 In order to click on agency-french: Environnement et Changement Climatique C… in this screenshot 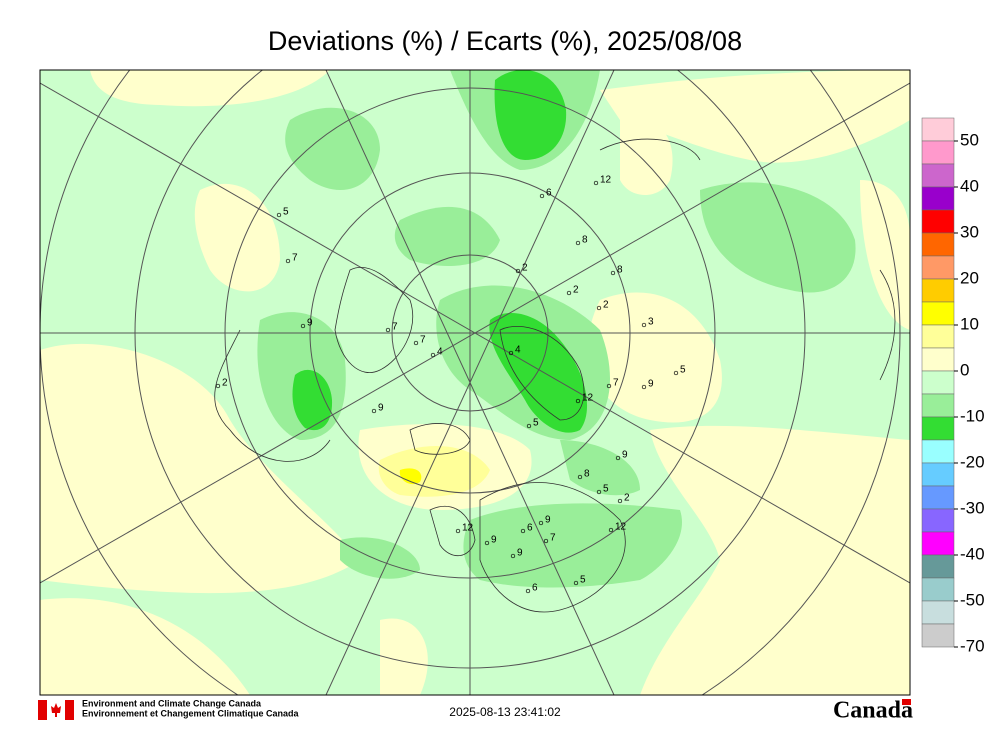, I will do `click(191, 713)`.